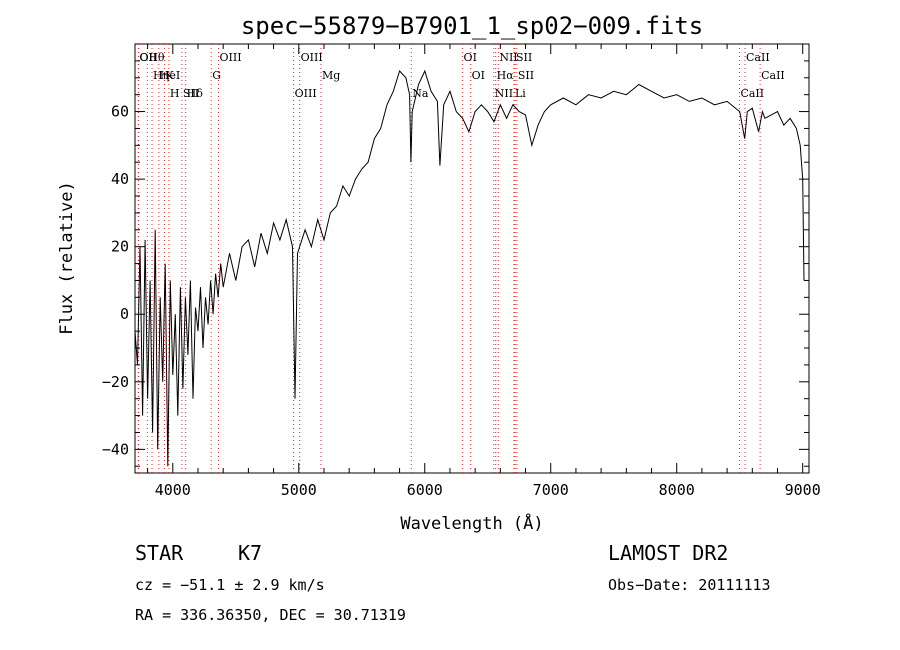 Image resolution: width=900 pixels, height=650 pixels. What do you see at coordinates (120, 112) in the screenshot?
I see `y-tick-label: 60` at bounding box center [120, 112].